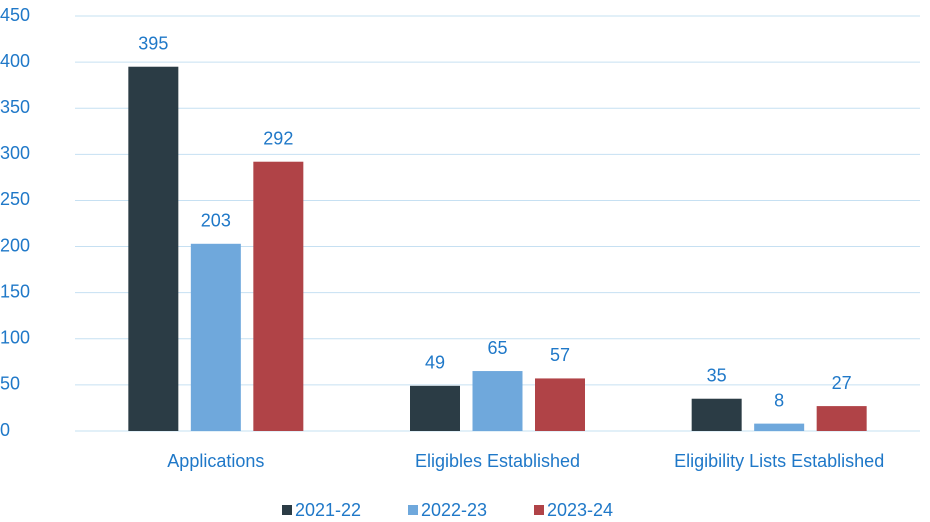 This screenshot has width=930, height=522. Describe the element at coordinates (454, 510) in the screenshot. I see `legend-label: 2022-23` at that location.